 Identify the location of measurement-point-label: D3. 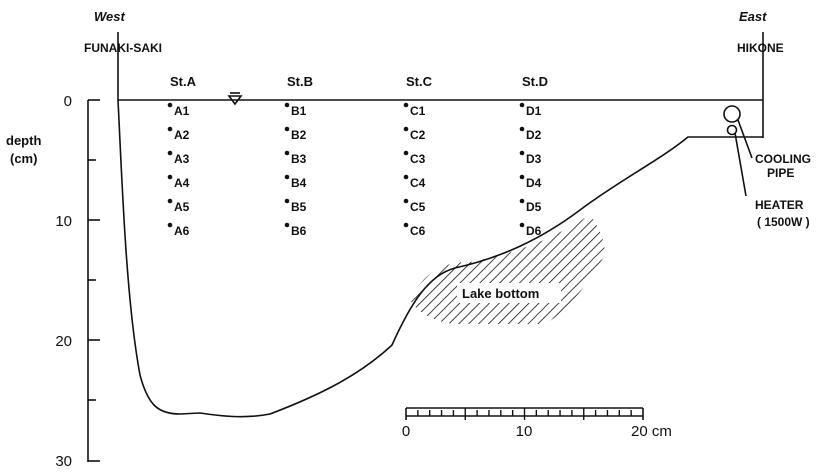
(534, 159).